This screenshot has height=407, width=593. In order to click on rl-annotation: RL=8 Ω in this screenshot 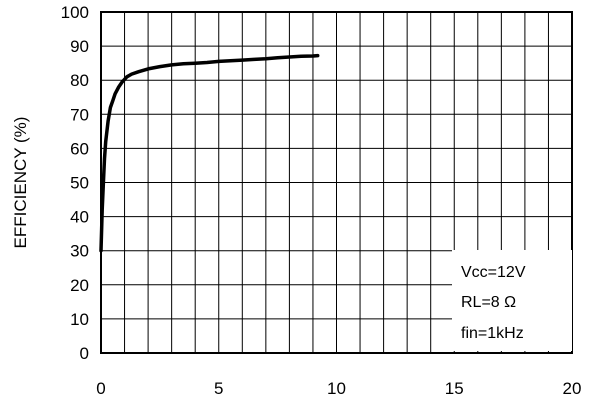, I will do `click(488, 302)`.